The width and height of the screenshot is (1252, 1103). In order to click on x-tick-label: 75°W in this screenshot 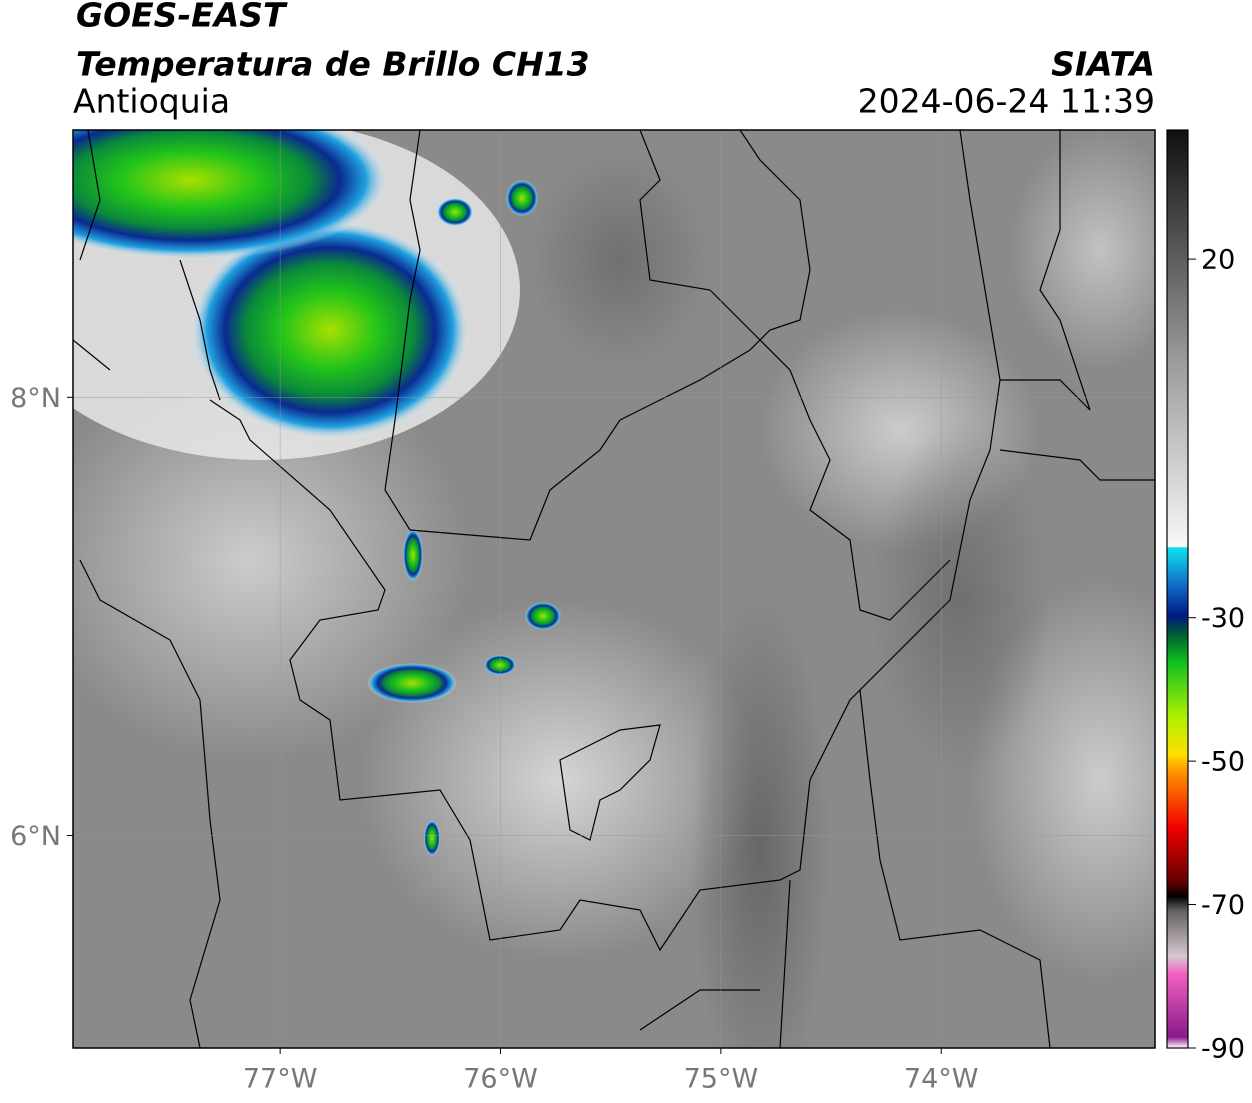, I will do `click(721, 1079)`.